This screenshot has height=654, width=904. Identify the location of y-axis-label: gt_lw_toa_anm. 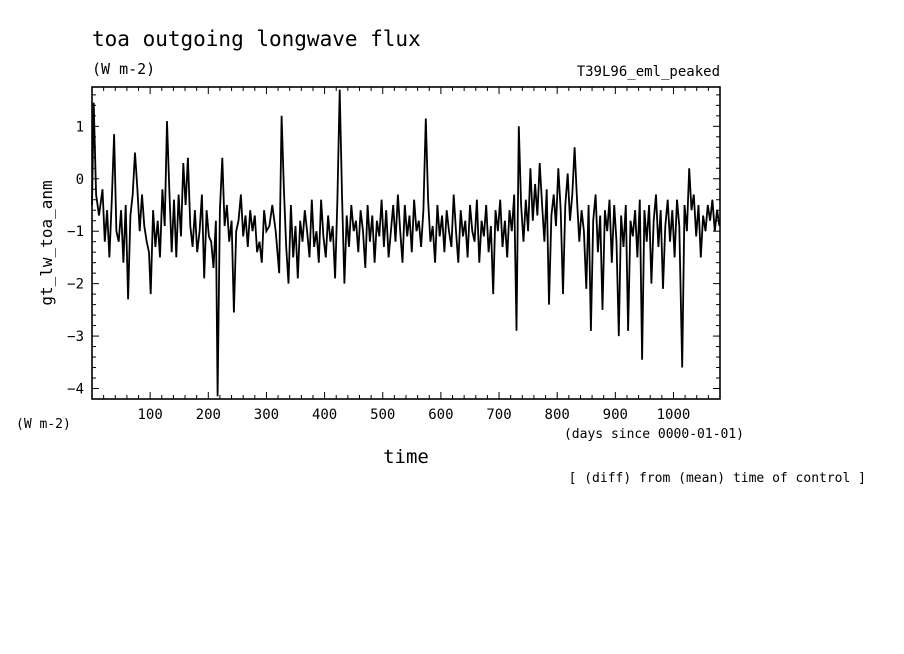
(46, 242).